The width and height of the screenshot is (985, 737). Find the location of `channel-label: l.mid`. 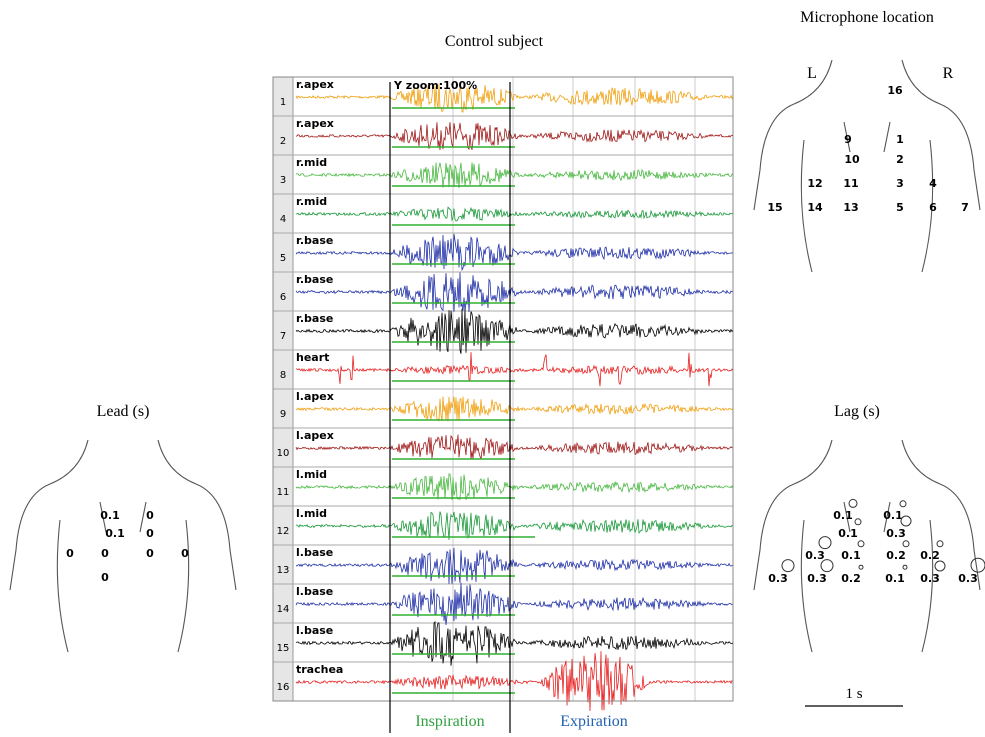

channel-label: l.mid is located at coordinates (311, 474).